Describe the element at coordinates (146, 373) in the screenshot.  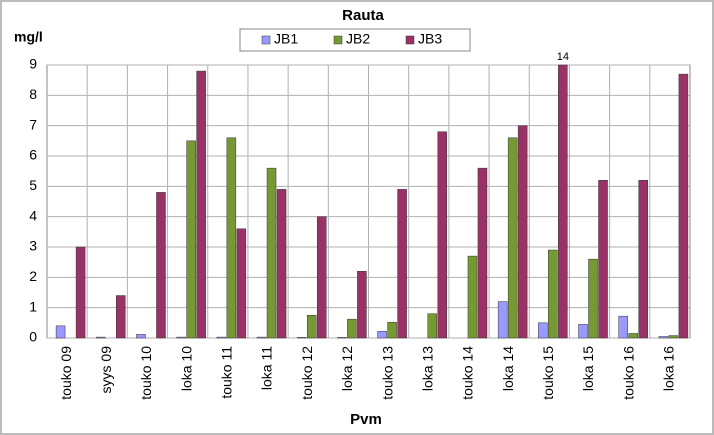
I see `x-tick-label: touko 10` at that location.